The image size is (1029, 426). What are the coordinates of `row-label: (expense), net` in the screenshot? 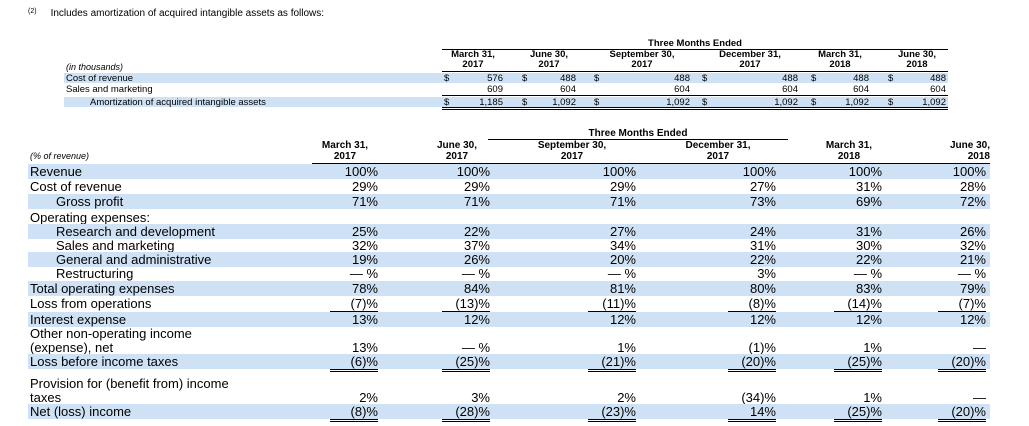 It's located at (72, 347).